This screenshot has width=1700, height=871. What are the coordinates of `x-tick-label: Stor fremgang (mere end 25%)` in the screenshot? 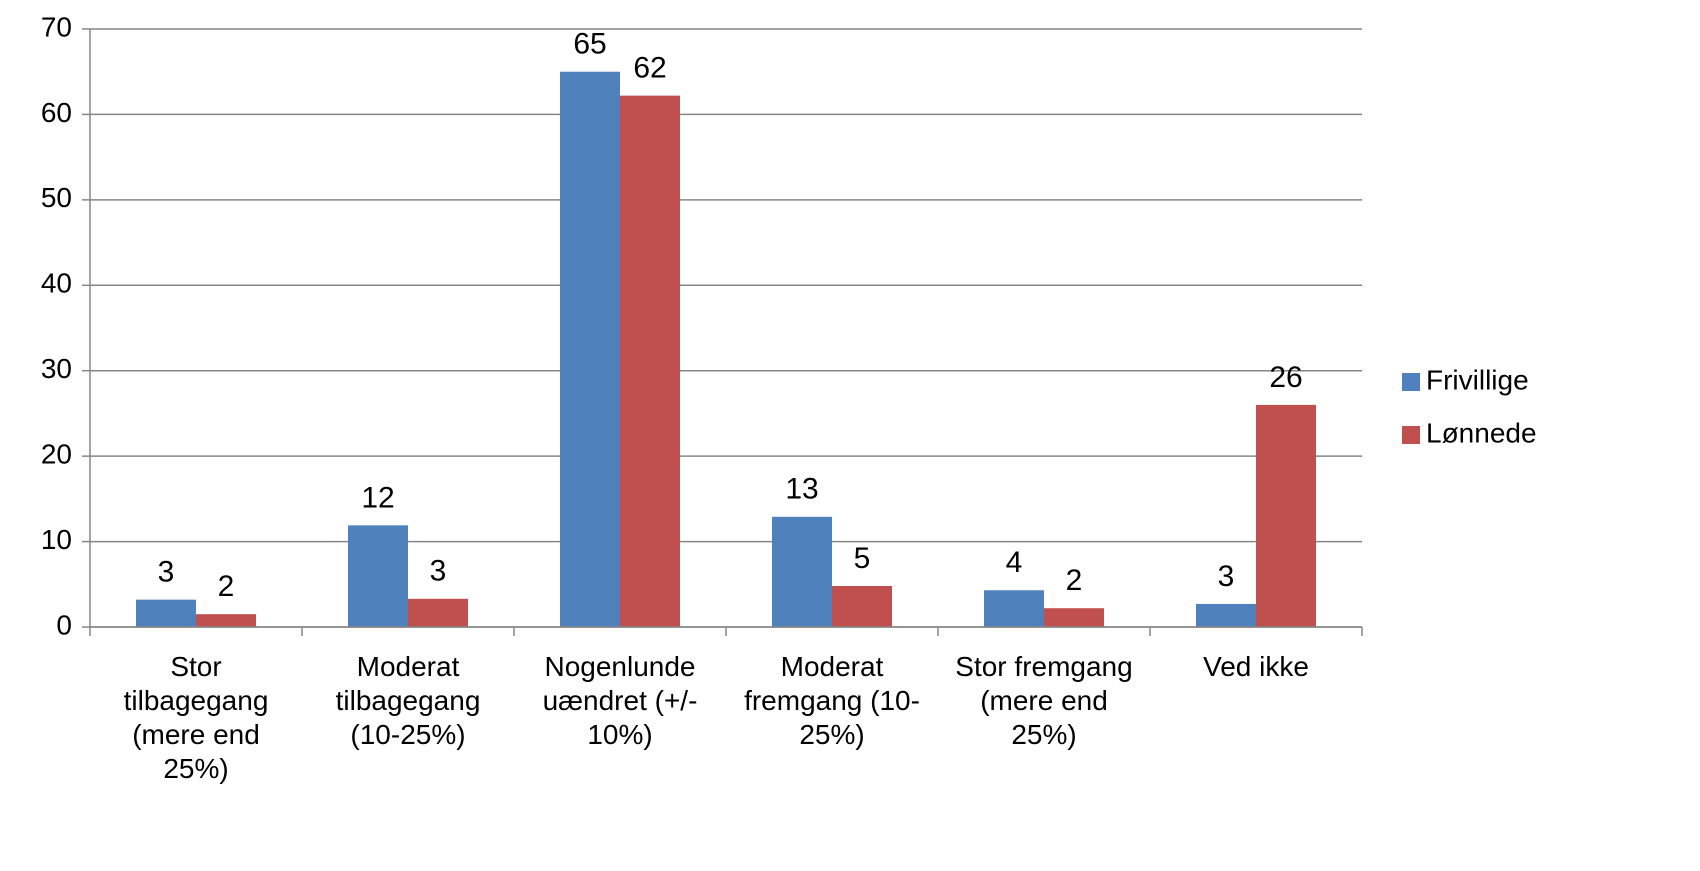 It's located at (1044, 700).